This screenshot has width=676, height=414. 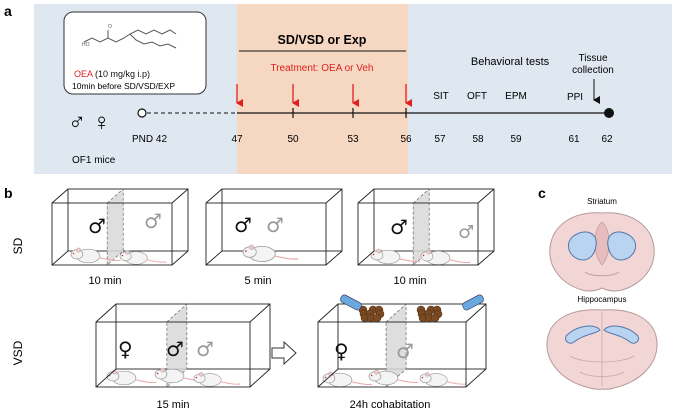 I want to click on cage: ♀ ♂ ♂, so click(x=183, y=345).